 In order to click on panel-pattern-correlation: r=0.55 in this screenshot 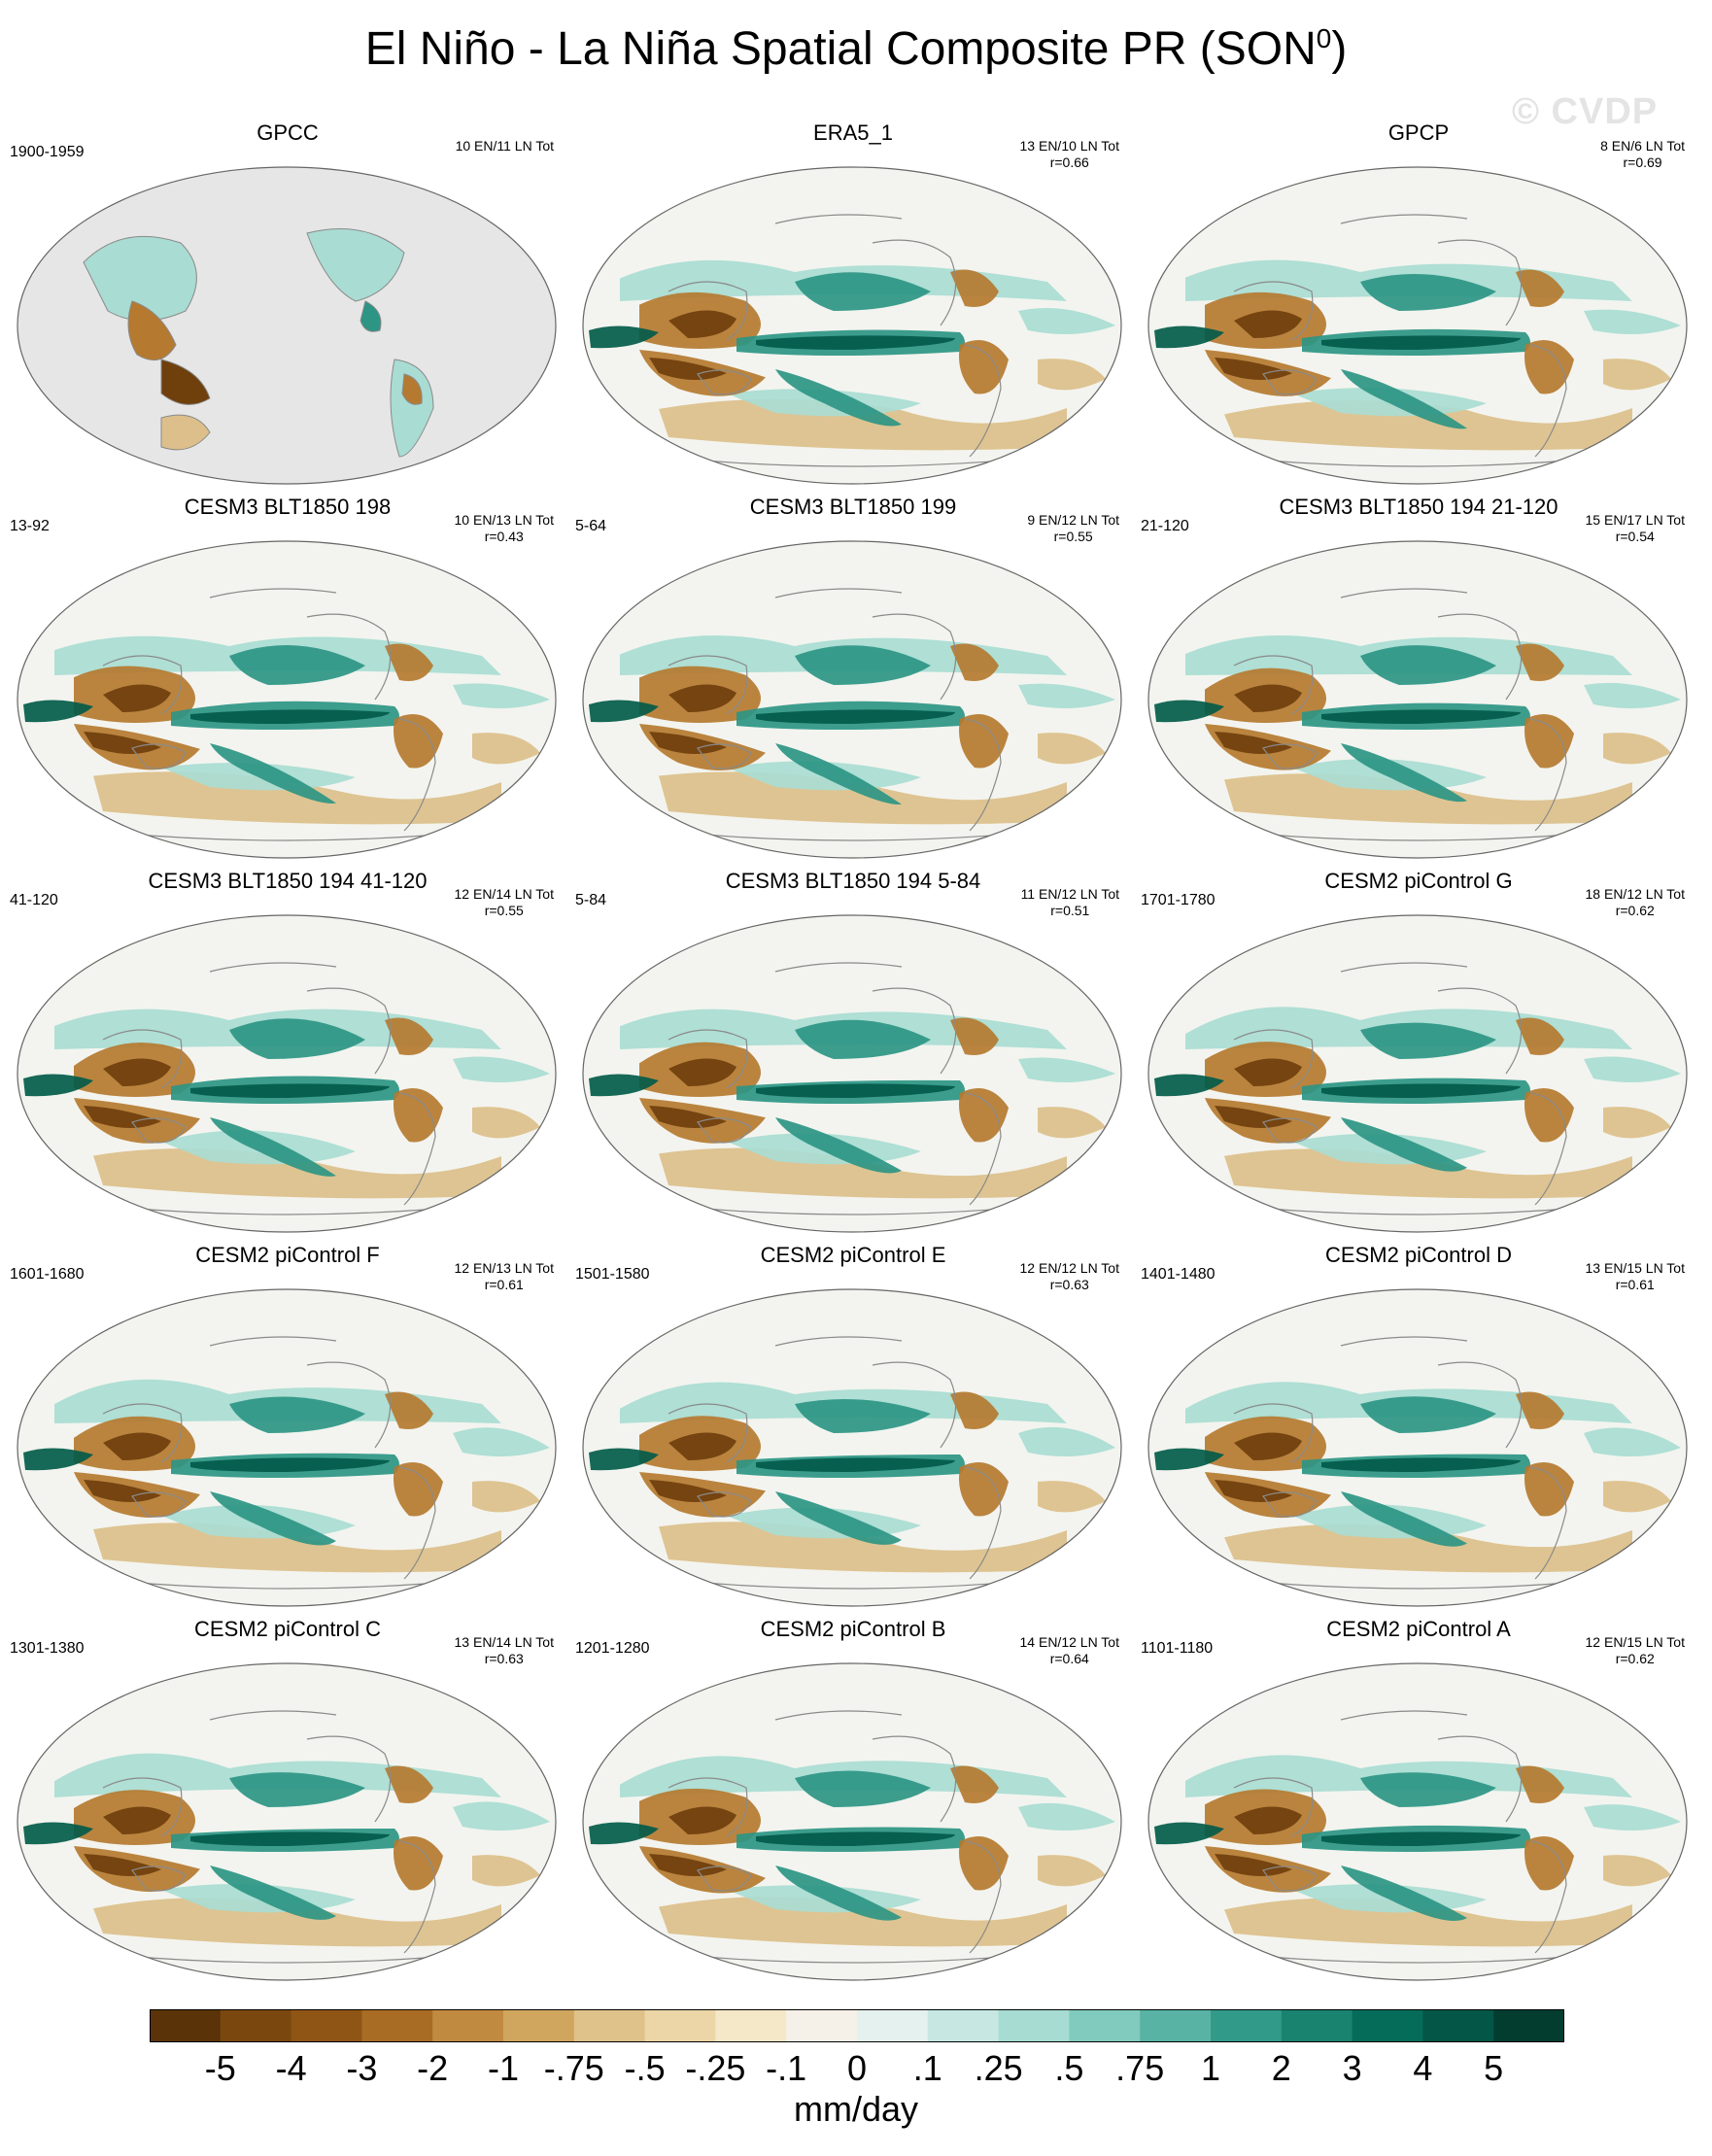, I will do `click(1073, 536)`.